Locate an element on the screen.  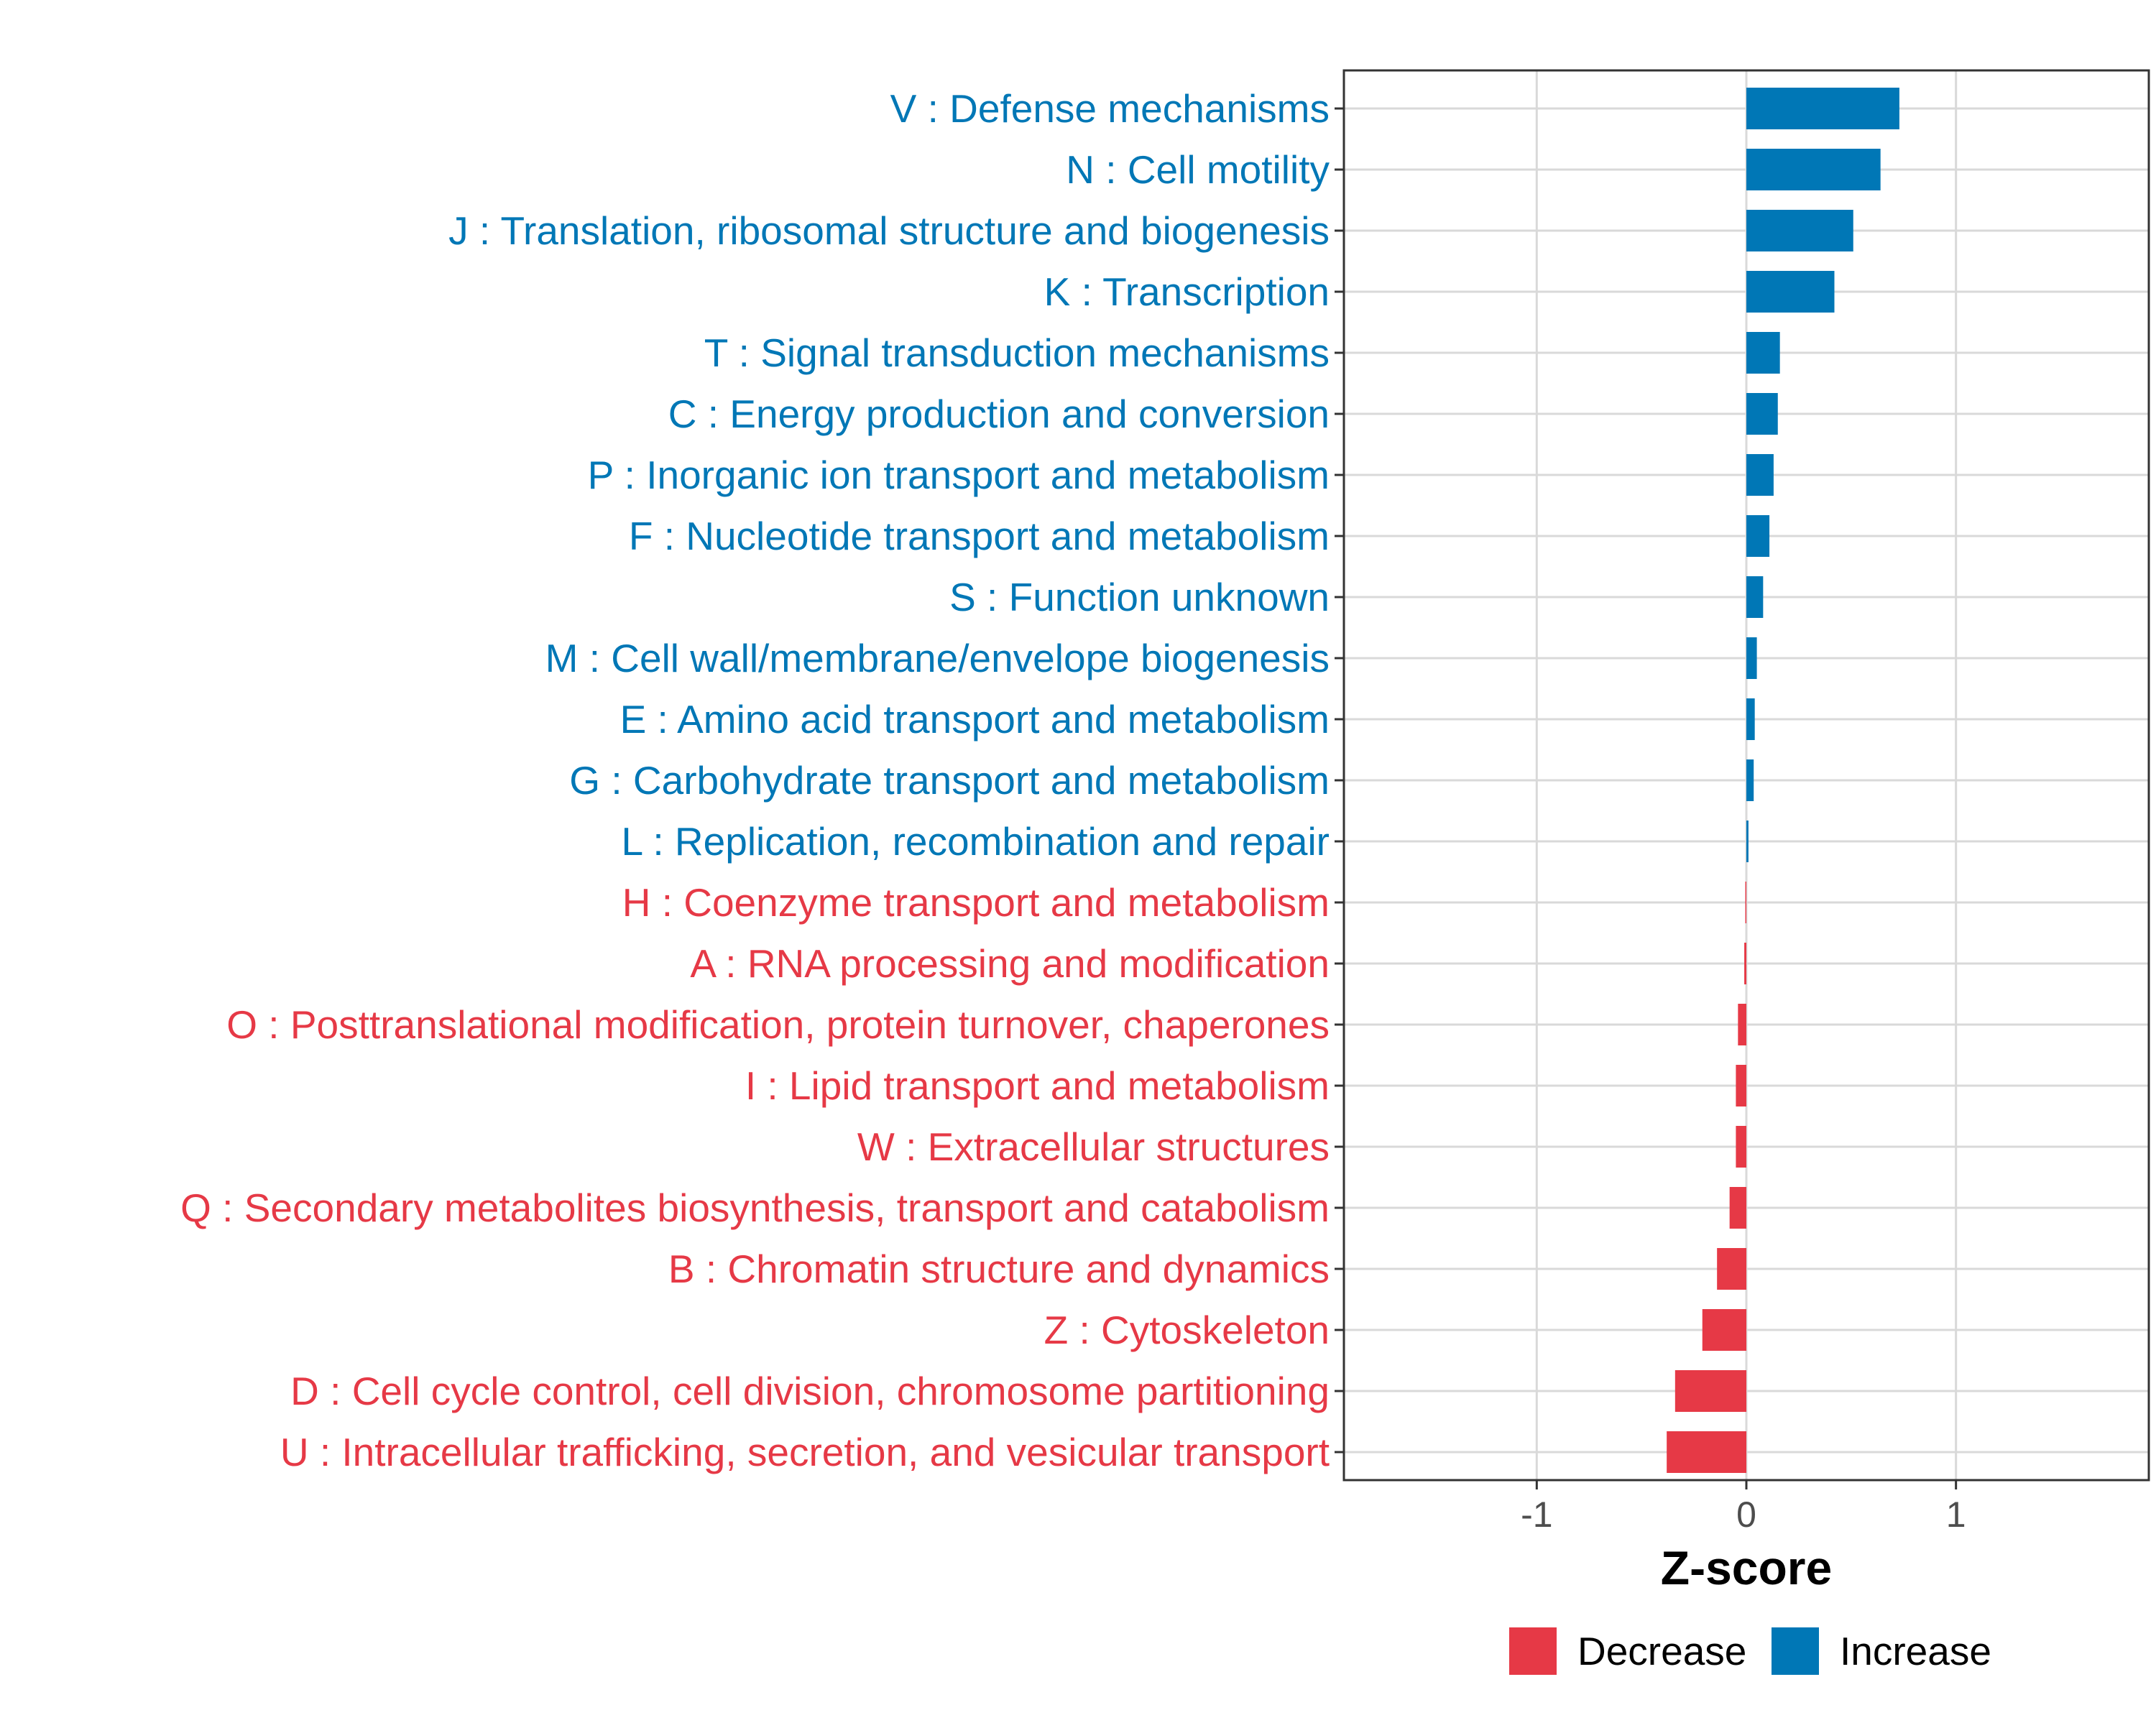
x-axis: -1 0 1 is located at coordinates (1744, 1507).